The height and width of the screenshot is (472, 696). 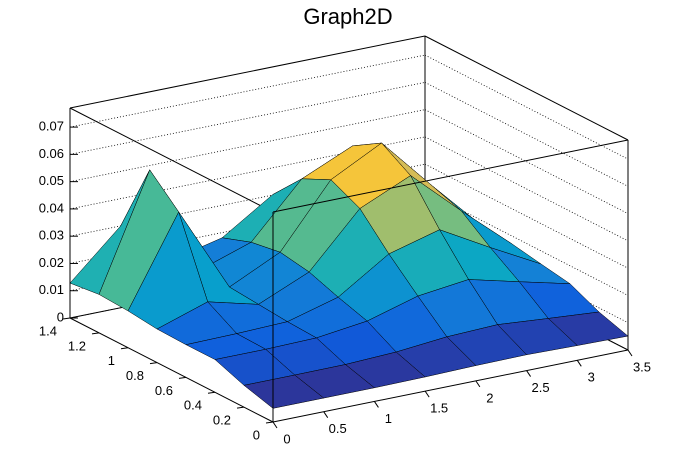 I want to click on z-tick-label: 0.03, so click(x=51, y=235).